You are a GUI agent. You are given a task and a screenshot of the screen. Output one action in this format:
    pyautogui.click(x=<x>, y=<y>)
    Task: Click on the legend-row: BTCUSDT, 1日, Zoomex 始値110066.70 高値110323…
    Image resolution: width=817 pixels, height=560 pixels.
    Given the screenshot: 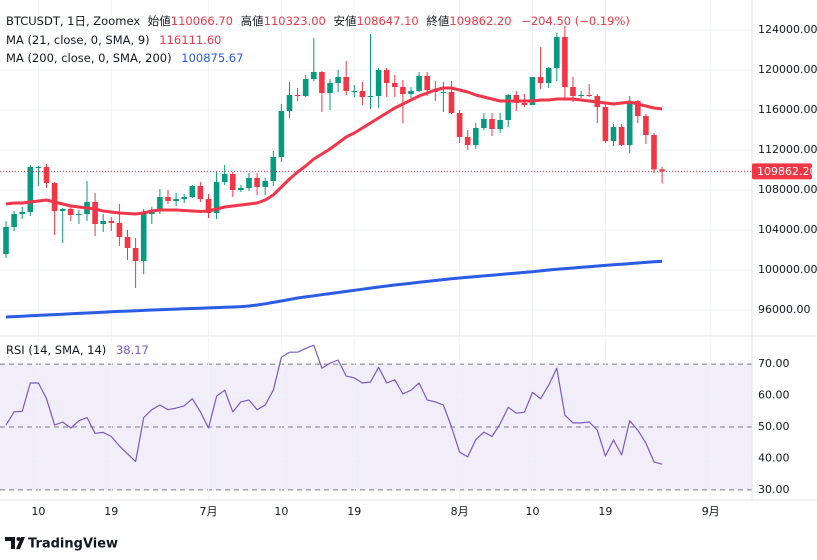 What is the action you would take?
    pyautogui.click(x=318, y=21)
    